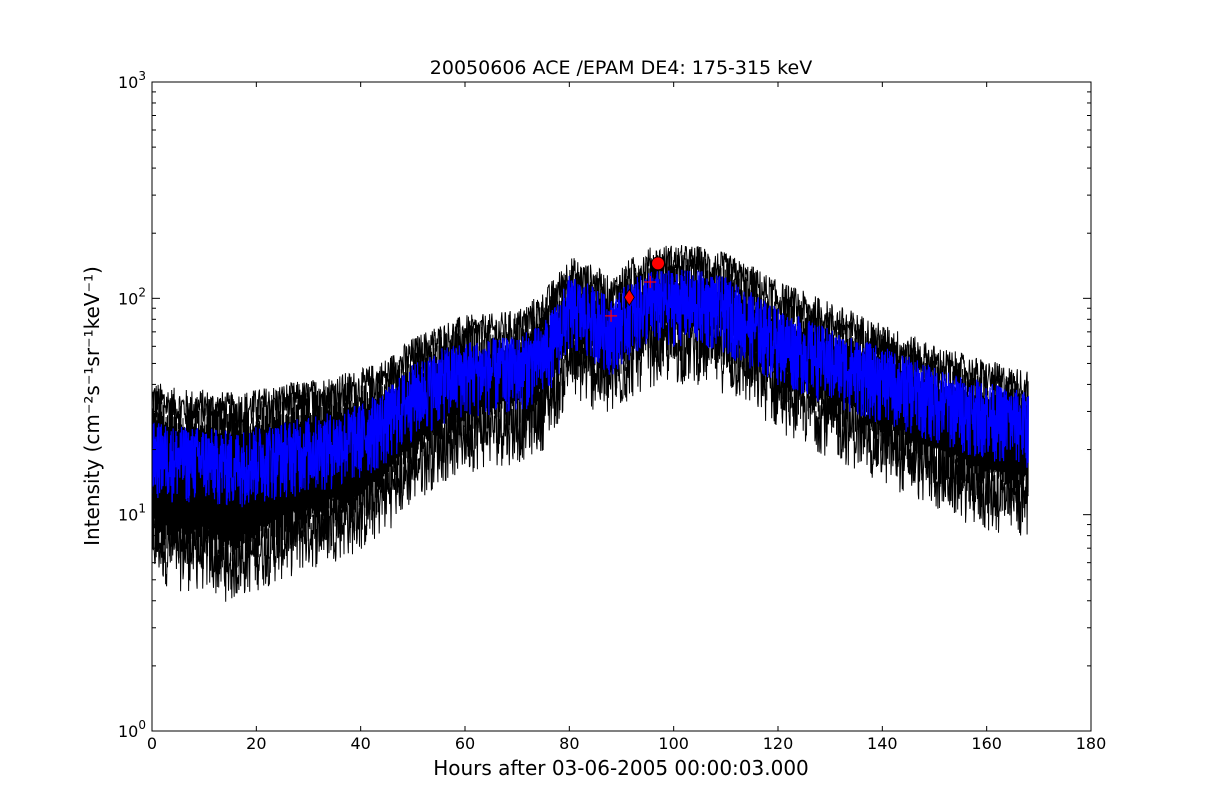 The width and height of the screenshot is (1212, 812). Describe the element at coordinates (132, 80) in the screenshot. I see `y-tick-label: 10³` at that location.